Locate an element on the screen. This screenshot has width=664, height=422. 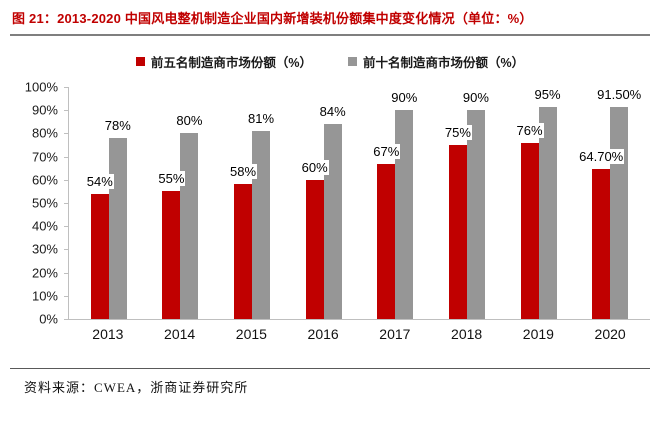
legend-item-top5: 前五名制造商市场份额（%） is located at coordinates (223, 61).